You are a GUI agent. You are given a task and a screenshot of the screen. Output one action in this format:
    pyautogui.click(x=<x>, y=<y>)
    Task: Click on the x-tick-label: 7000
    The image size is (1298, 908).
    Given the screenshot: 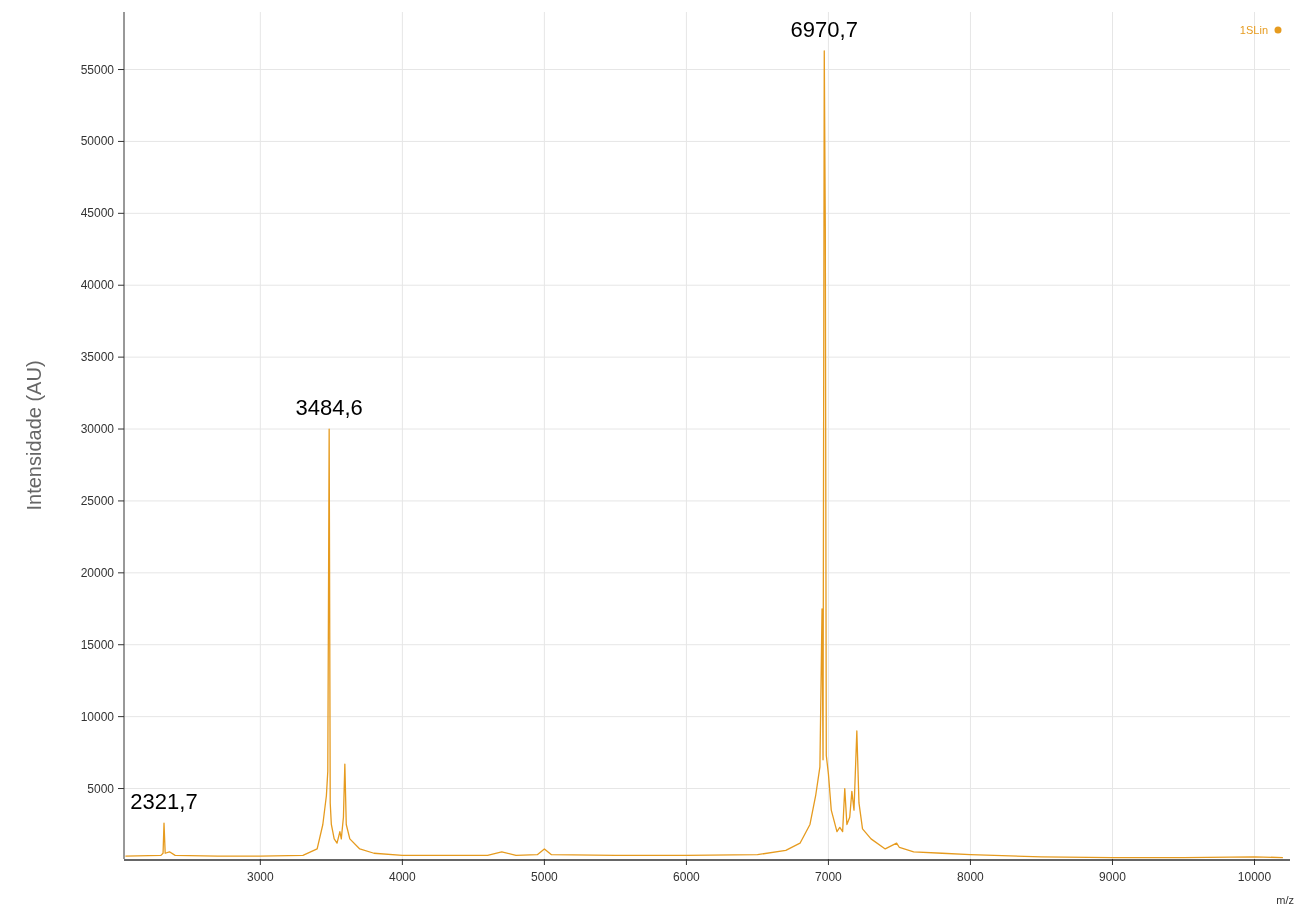 What is the action you would take?
    pyautogui.click(x=829, y=877)
    